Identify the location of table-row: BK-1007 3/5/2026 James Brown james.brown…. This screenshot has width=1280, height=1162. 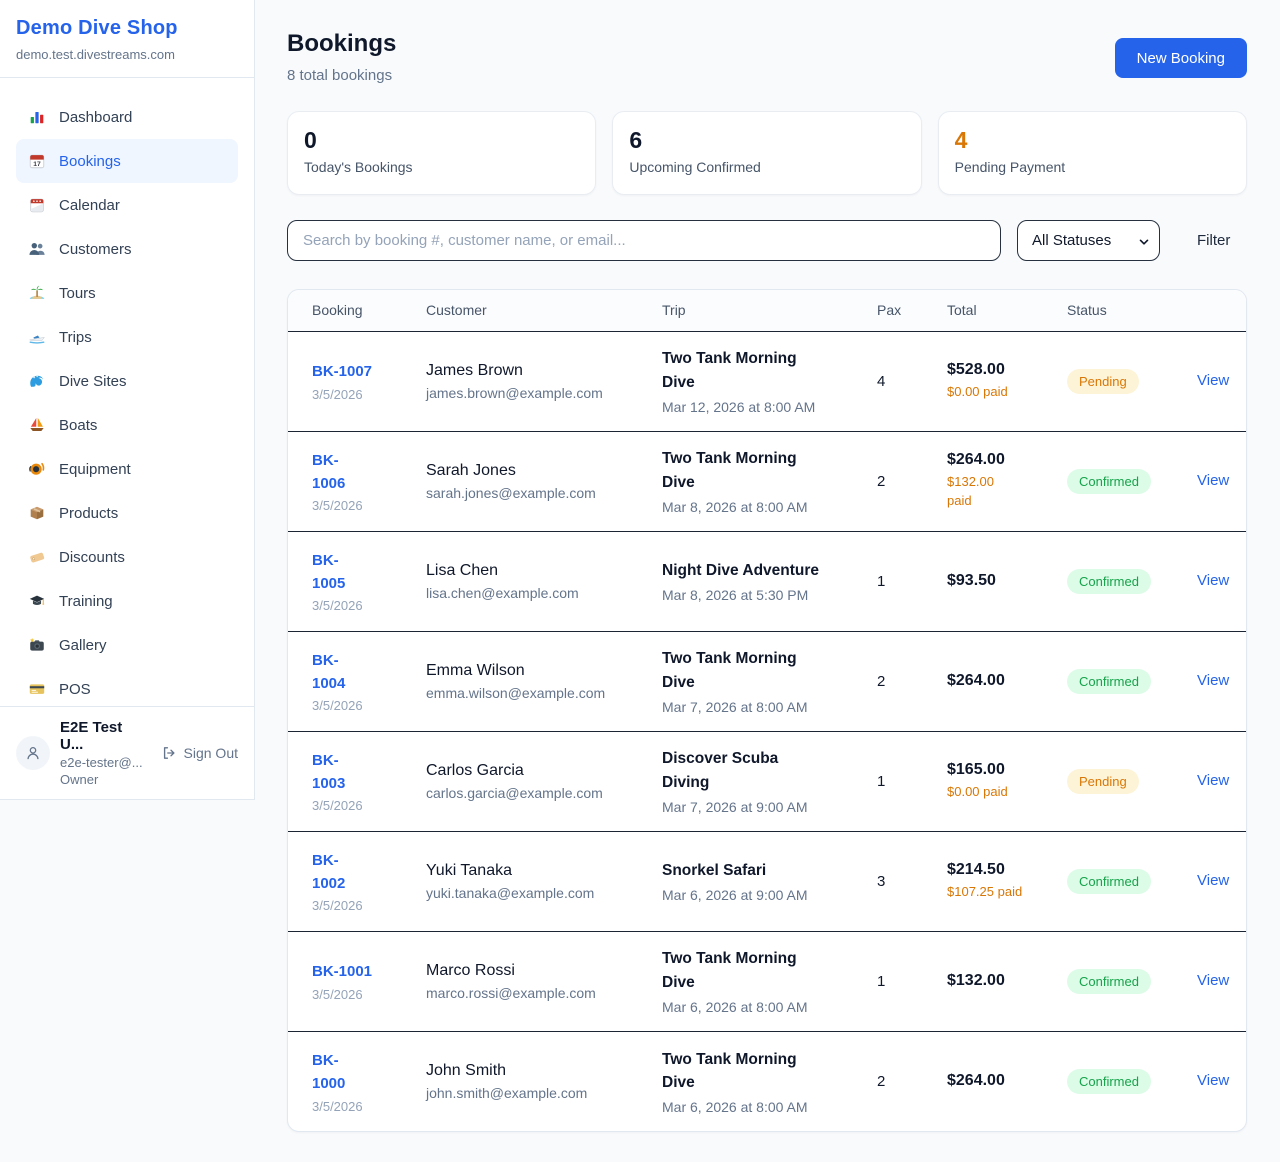
(767, 381).